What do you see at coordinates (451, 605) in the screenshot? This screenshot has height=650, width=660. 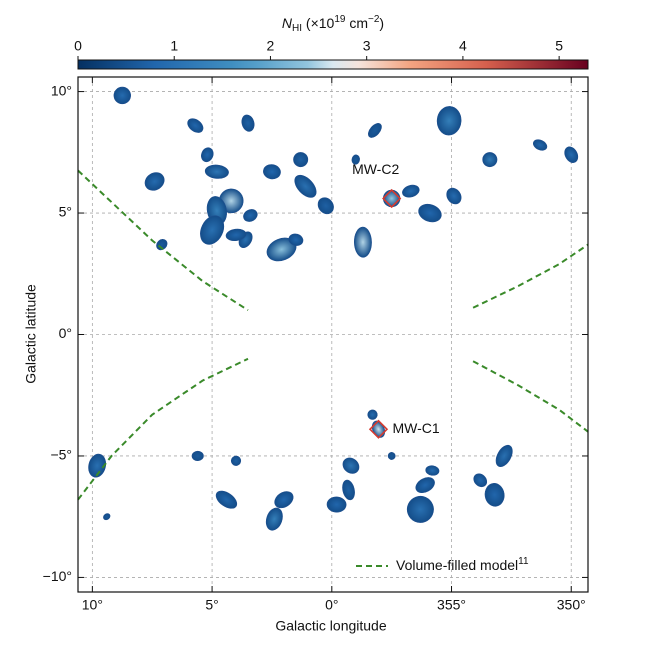 I see `x-tick-label: 355°` at bounding box center [451, 605].